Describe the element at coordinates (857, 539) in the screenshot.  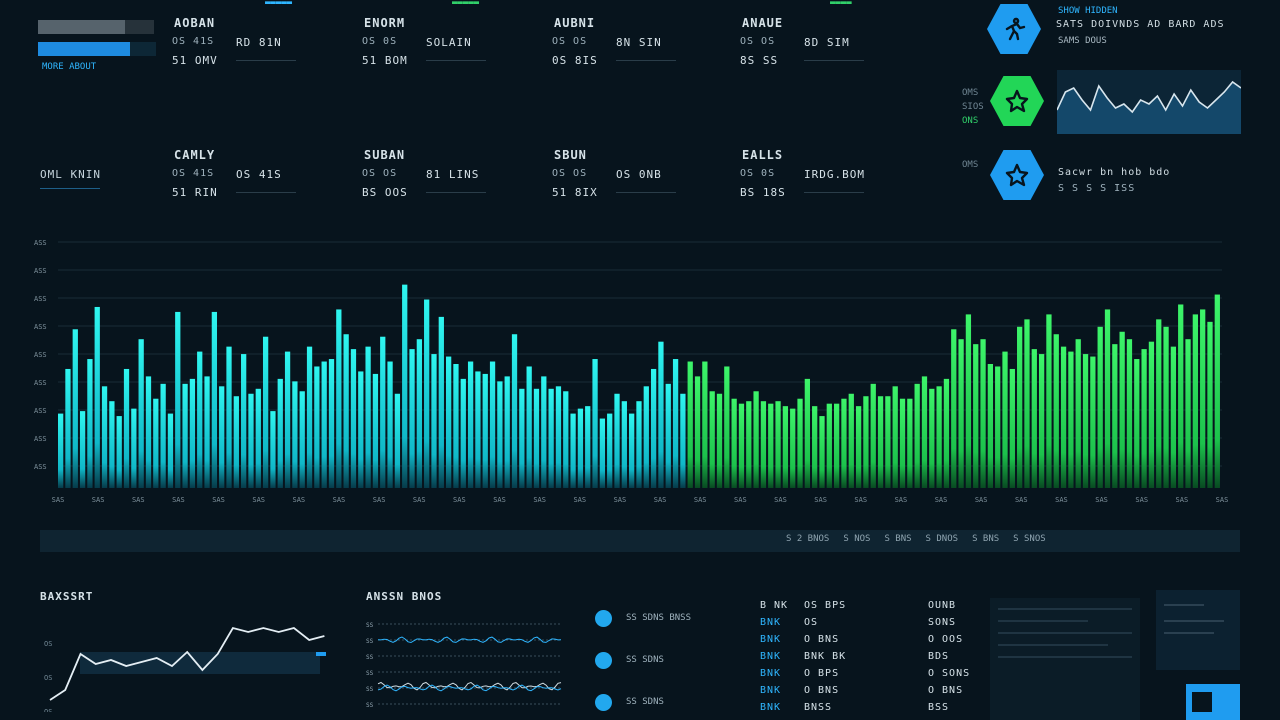
I see `filter-chip-1: S NOS` at that location.